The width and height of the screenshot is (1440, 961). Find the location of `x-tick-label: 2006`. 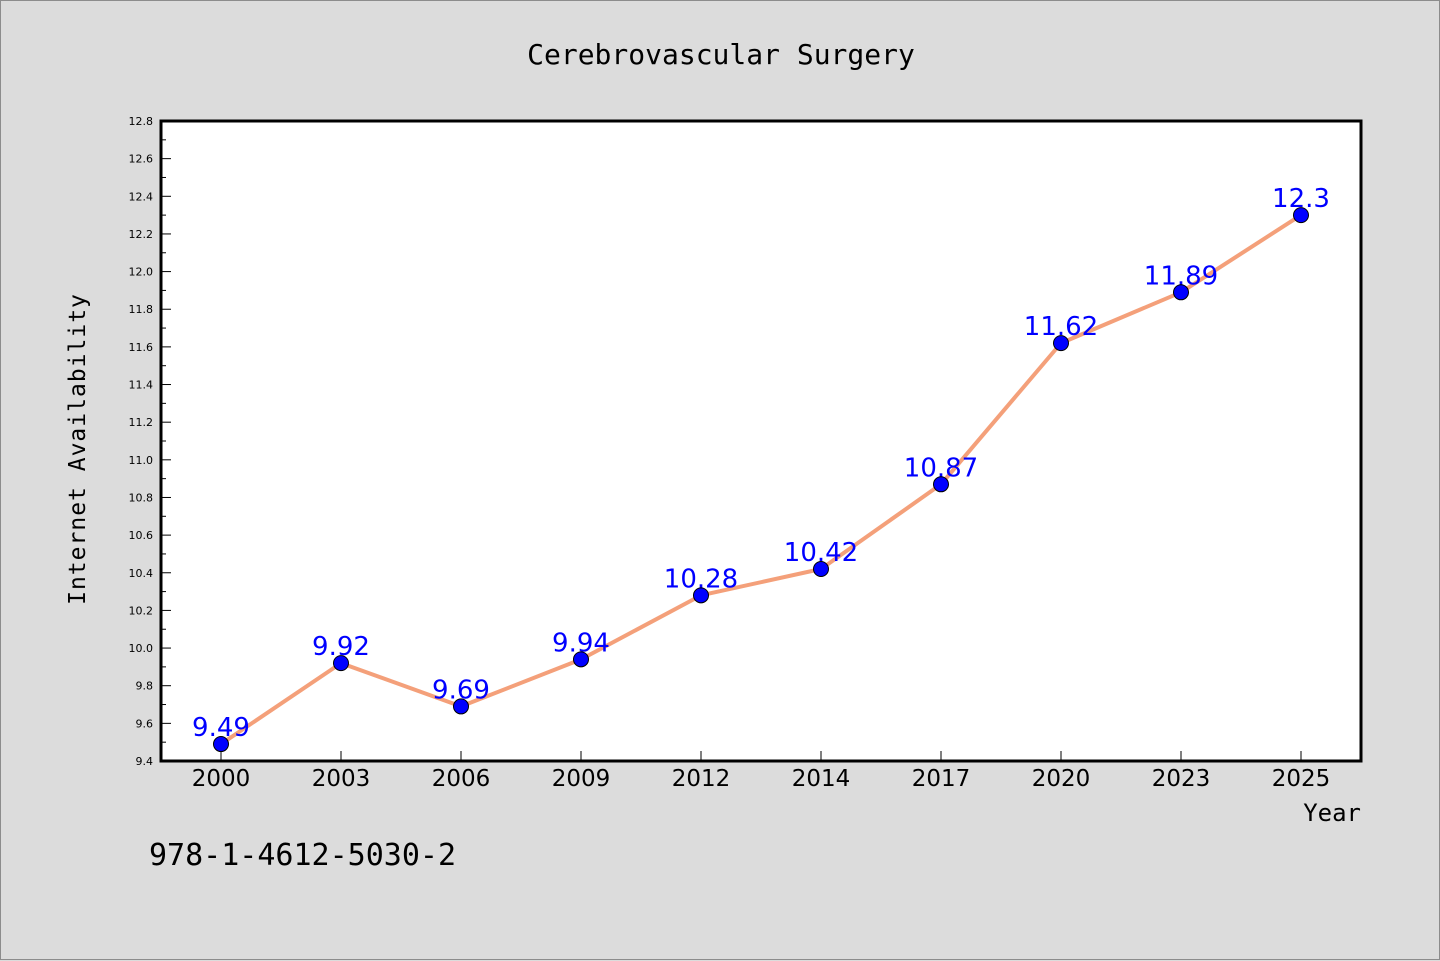

x-tick-label: 2006 is located at coordinates (461, 779).